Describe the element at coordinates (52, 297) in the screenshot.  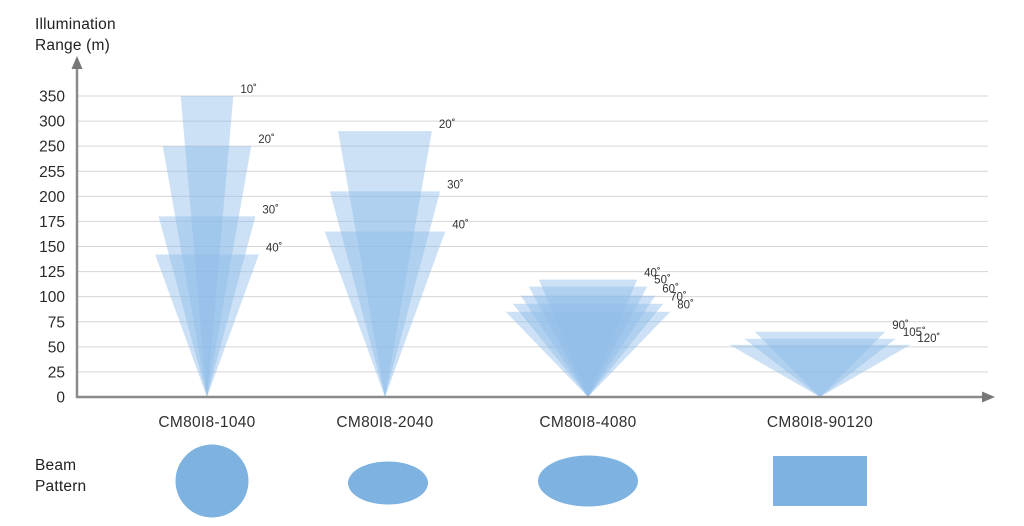
I see `y-tick-label: 100` at that location.